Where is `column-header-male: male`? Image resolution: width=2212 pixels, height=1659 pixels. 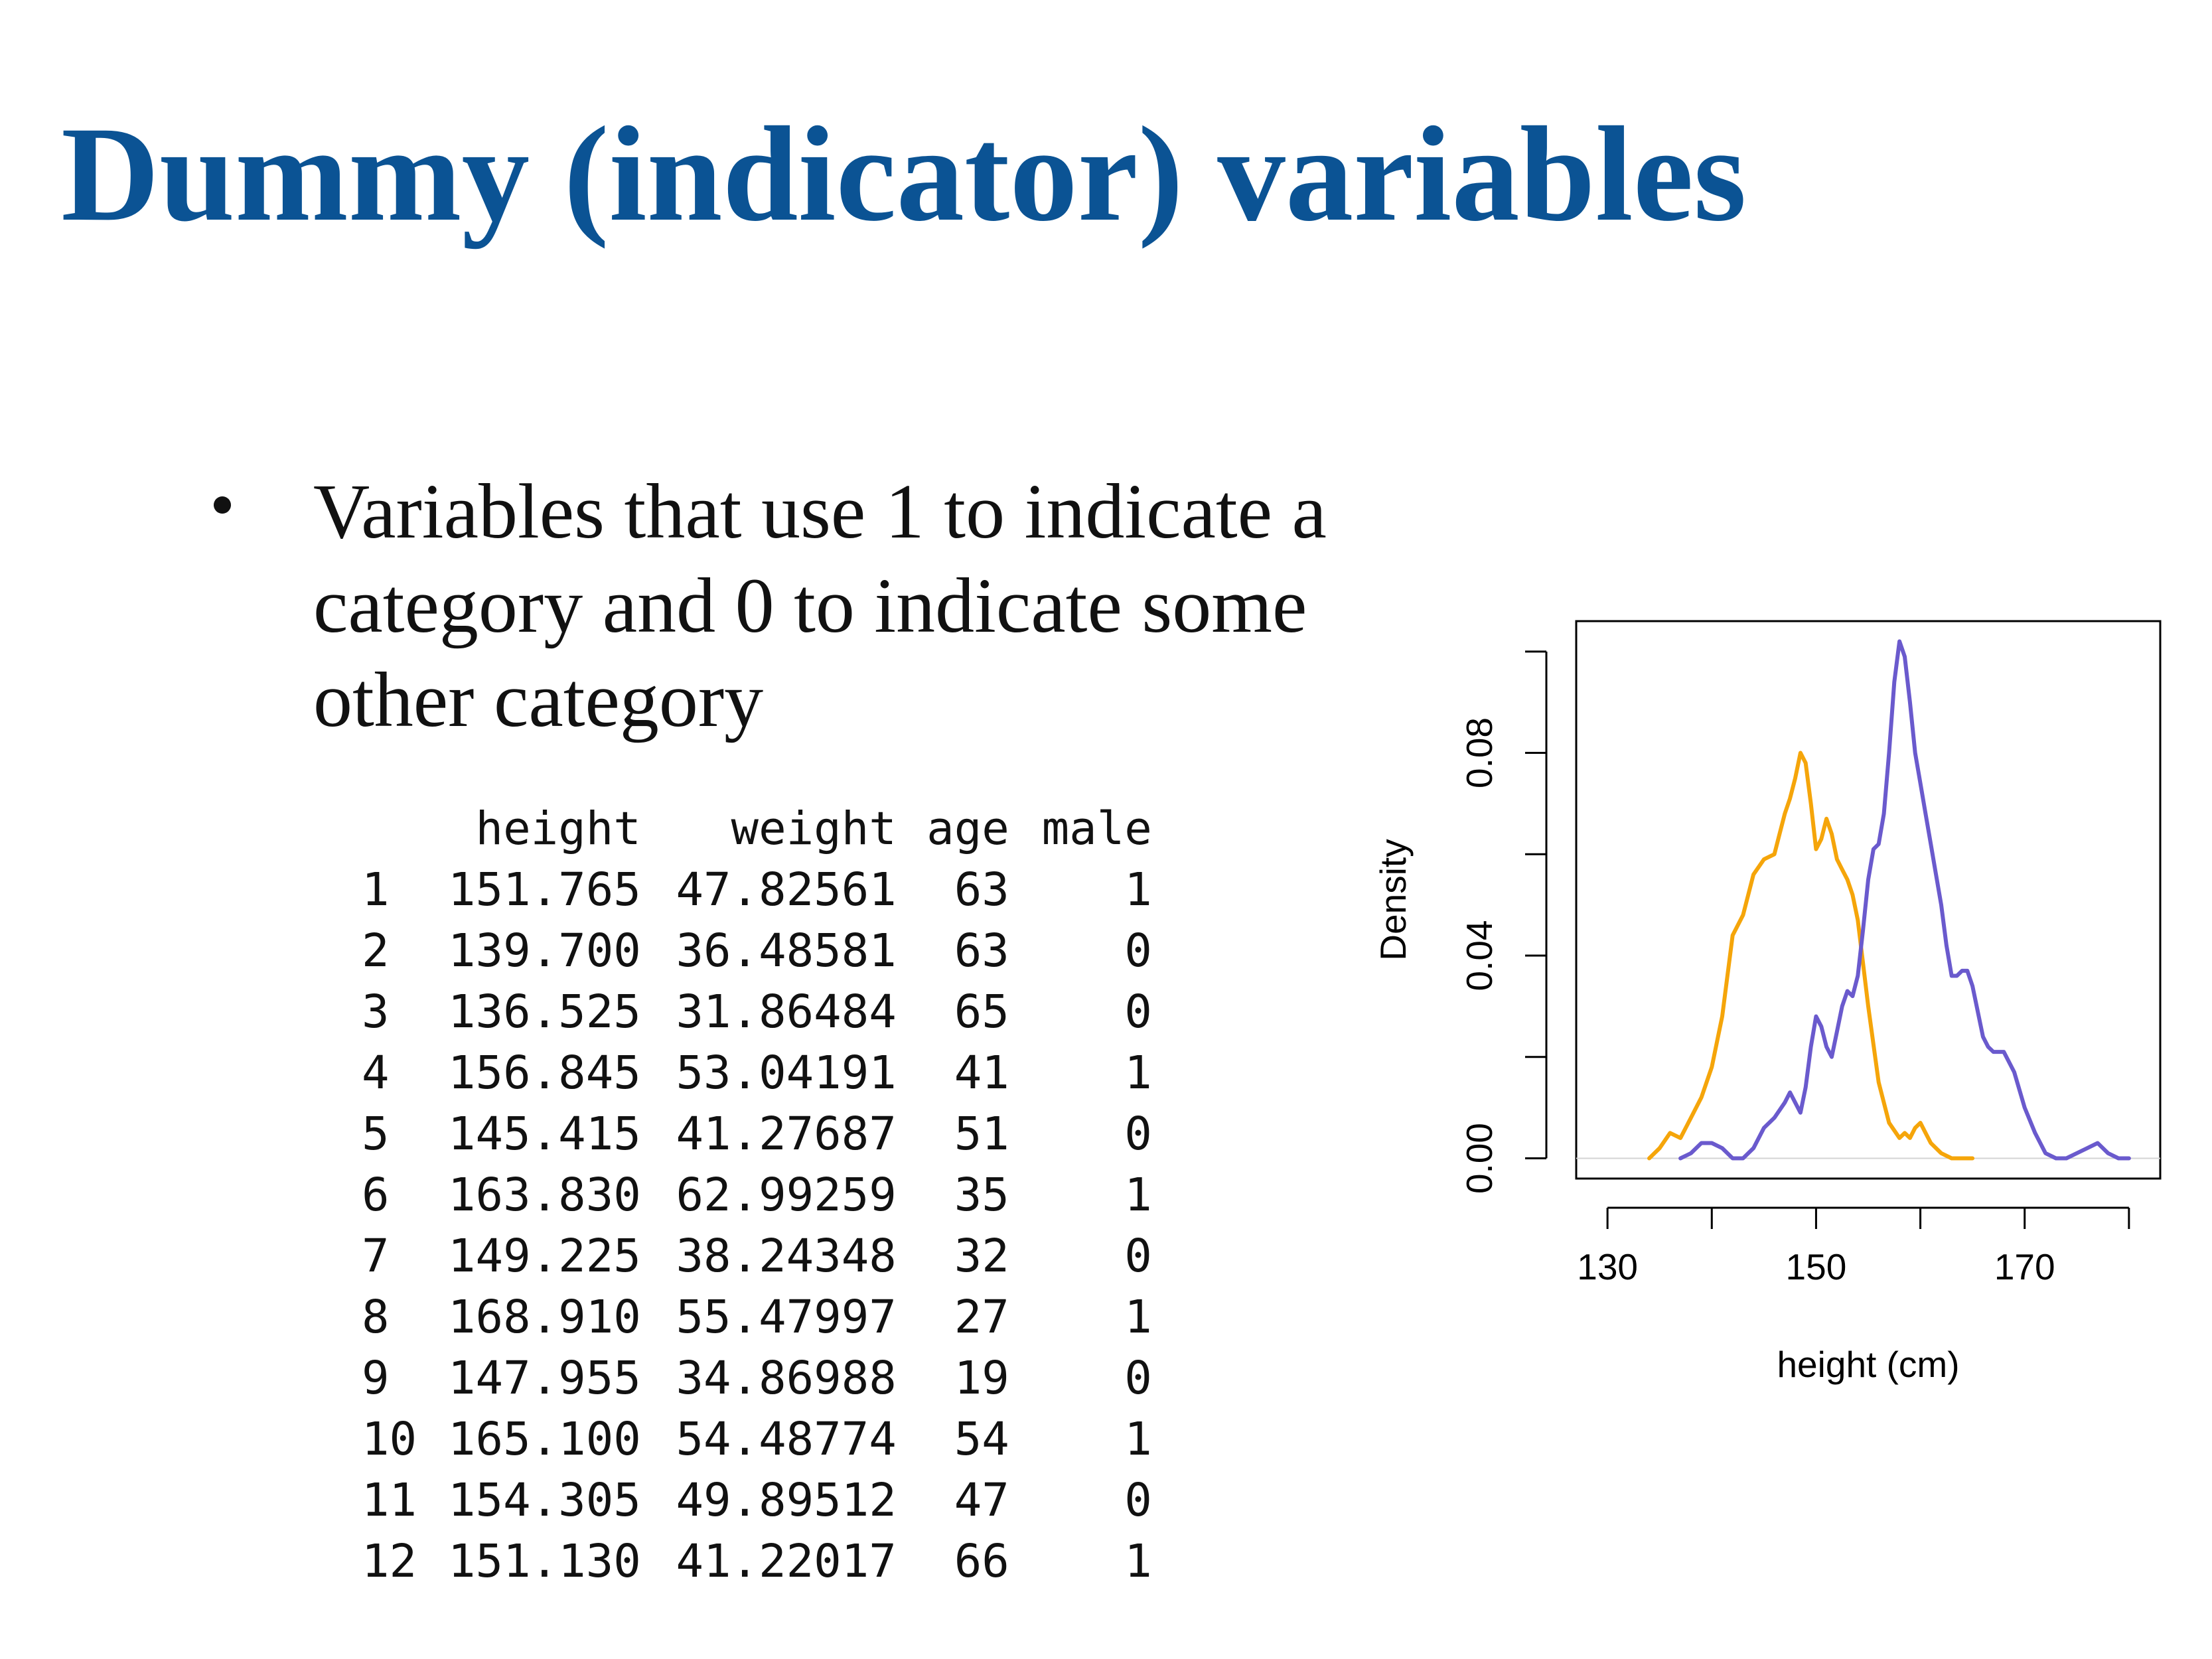
column-header-male: male is located at coordinates (1096, 828).